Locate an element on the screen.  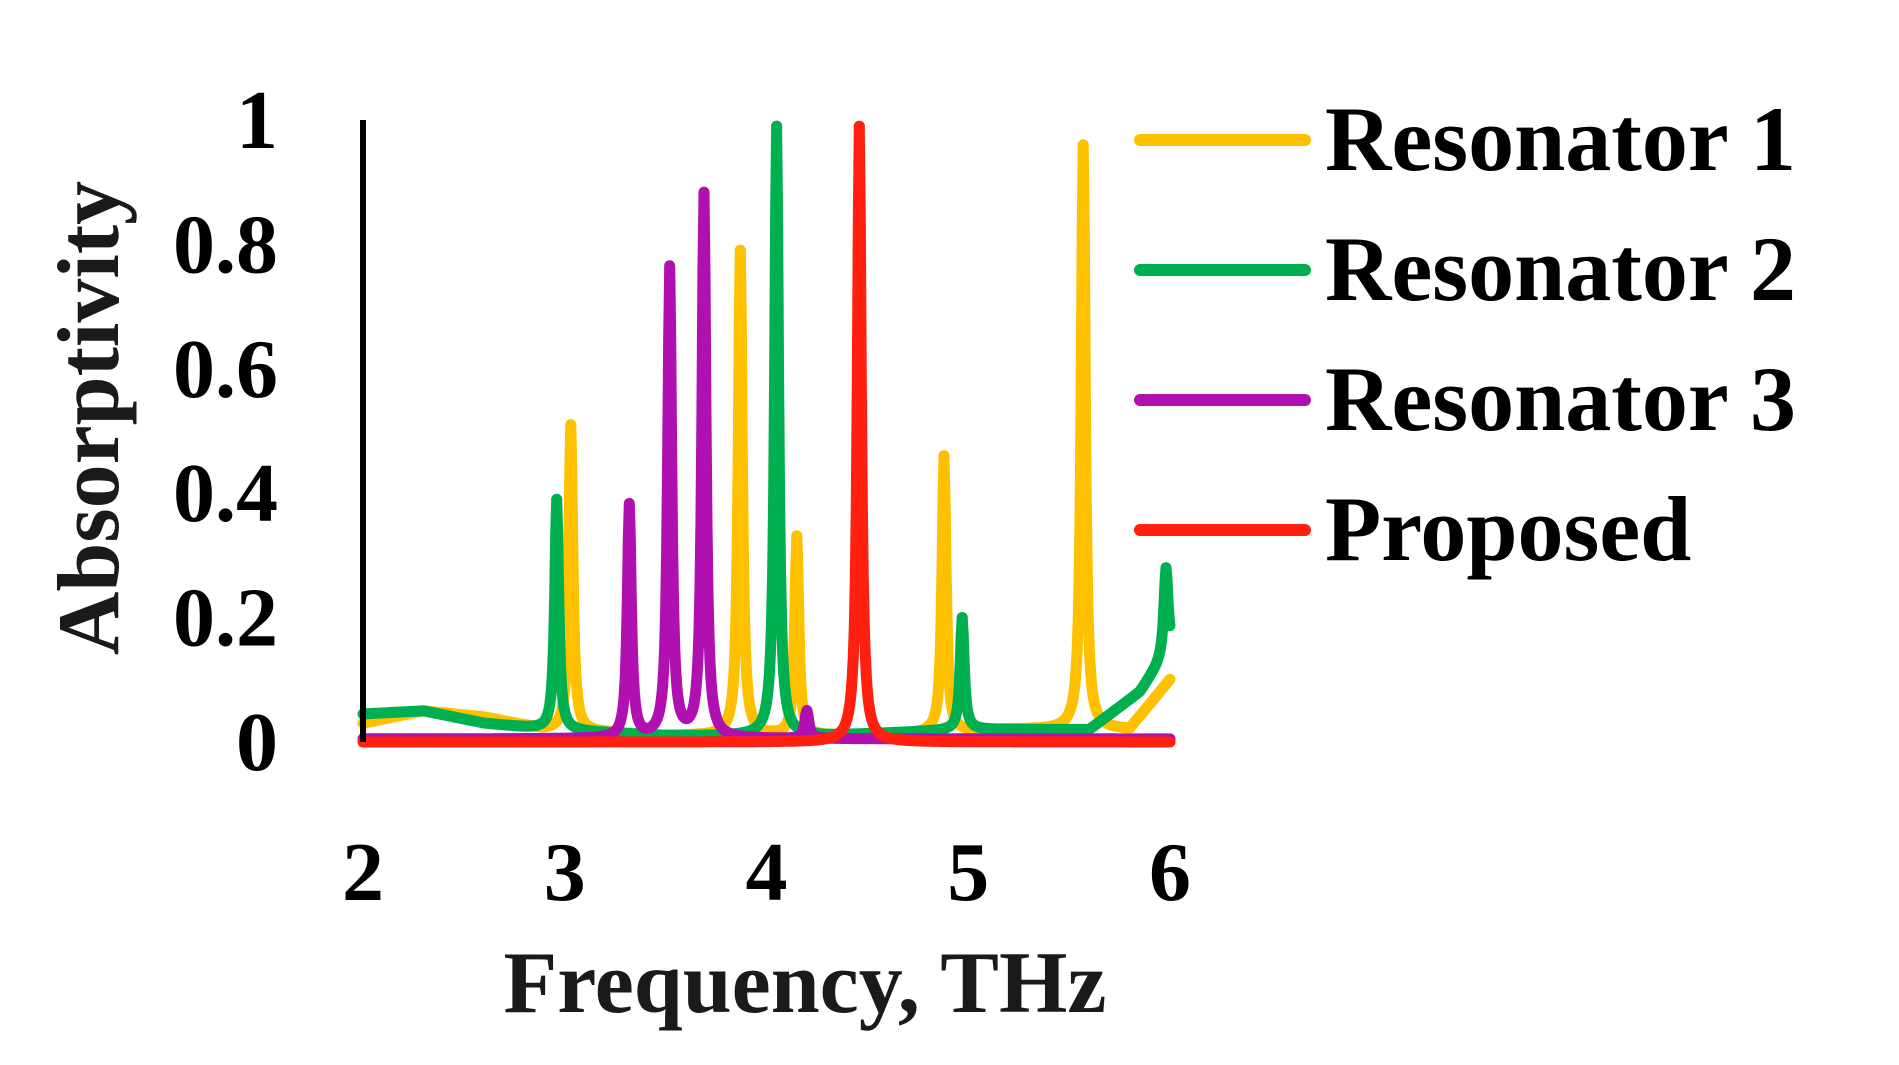
x-tick-label: 3 is located at coordinates (565, 872).